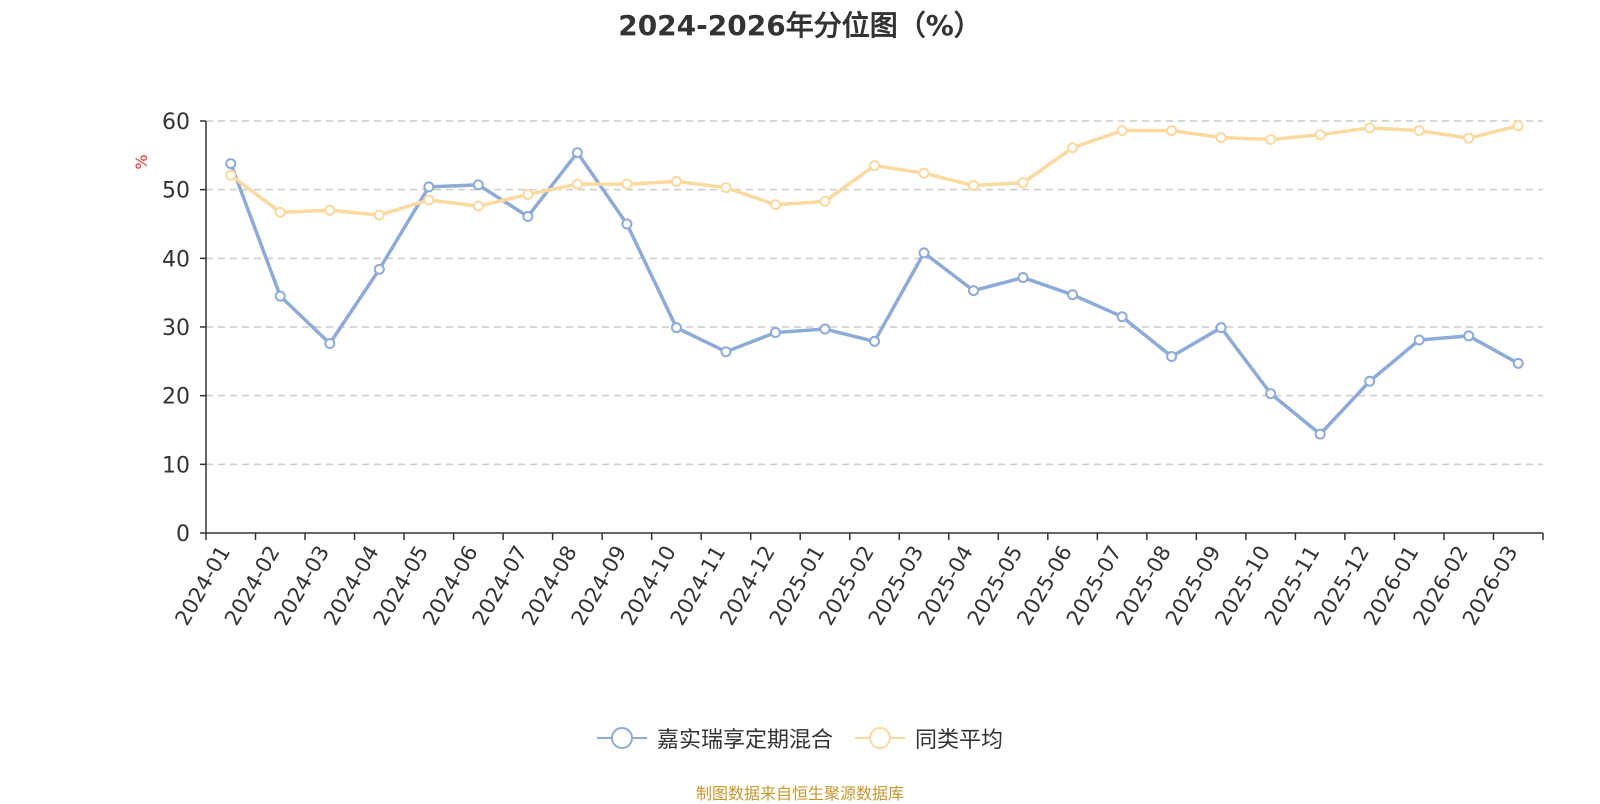  I want to click on y-tick-label: 60, so click(176, 122).